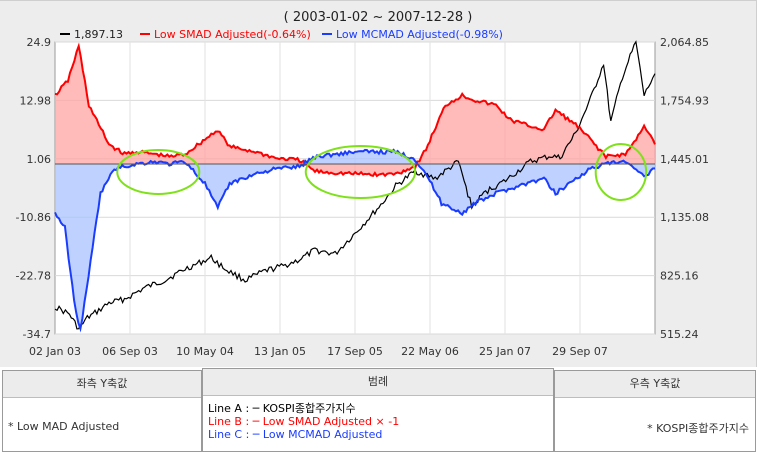  I want to click on legend-label: Low SMAD Adjusted(-0.64%), so click(232, 34).